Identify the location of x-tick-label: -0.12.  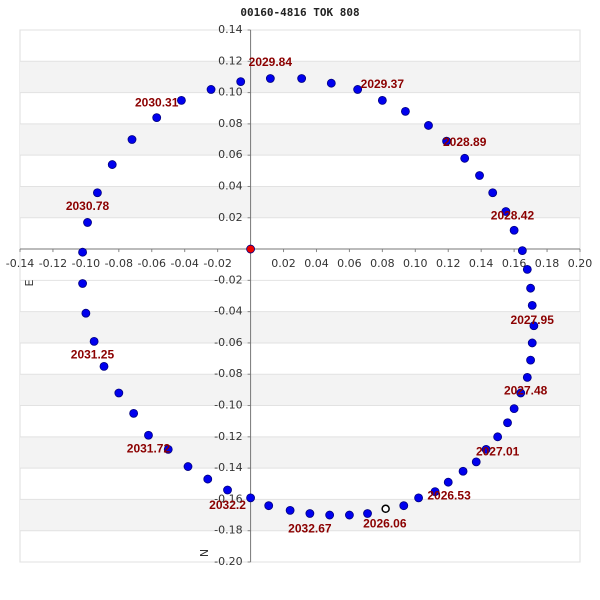
(53, 263).